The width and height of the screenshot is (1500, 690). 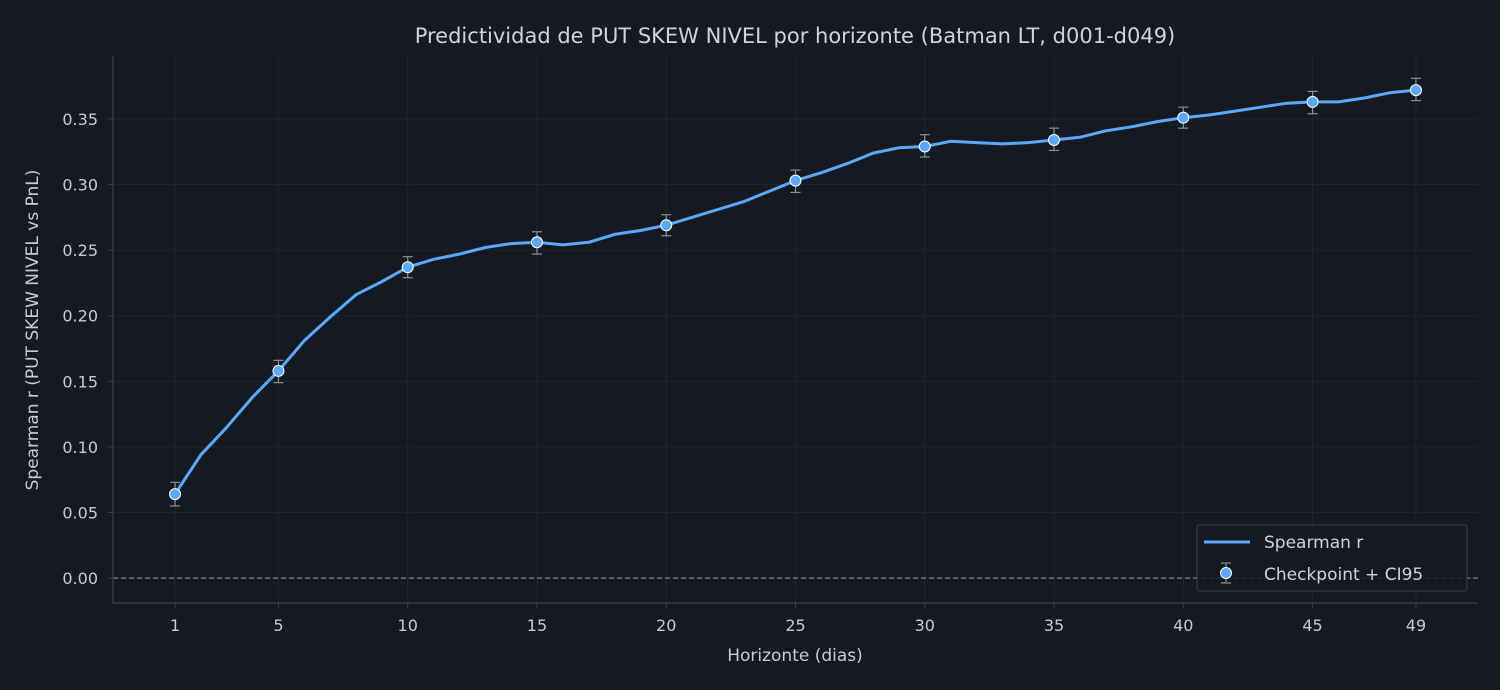 I want to click on legend-label-checkpoint: Checkpoint + CI95, so click(x=1343, y=575).